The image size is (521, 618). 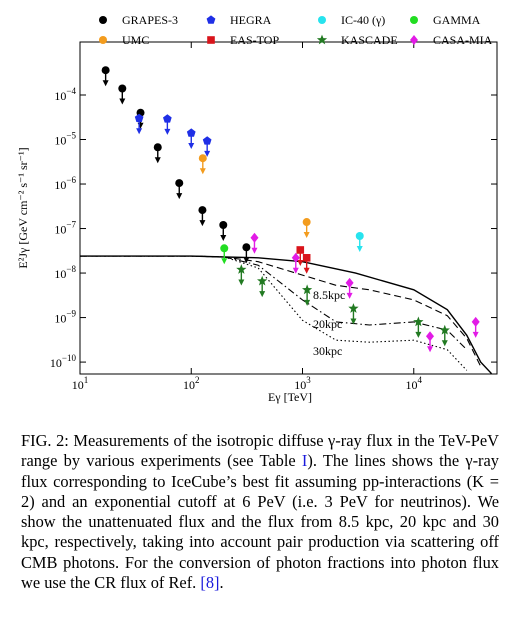 What do you see at coordinates (80, 383) in the screenshot?
I see `x-tick-label: 10¹` at bounding box center [80, 383].